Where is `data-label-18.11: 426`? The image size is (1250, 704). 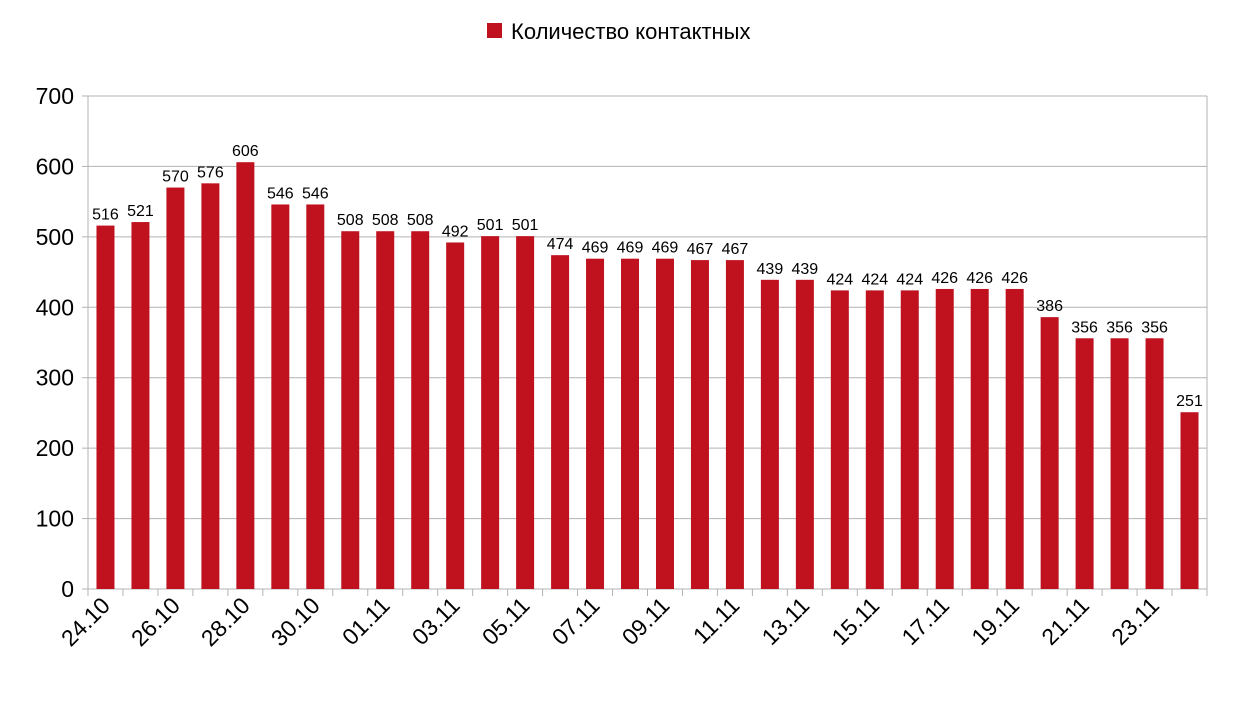 data-label-18.11: 426 is located at coordinates (979, 278).